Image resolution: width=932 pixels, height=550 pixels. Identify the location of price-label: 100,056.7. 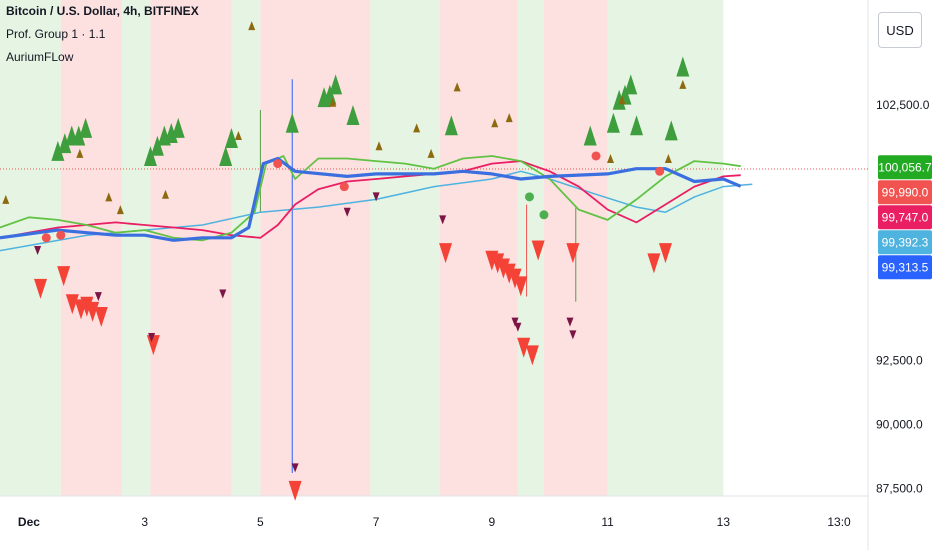
(905, 167).